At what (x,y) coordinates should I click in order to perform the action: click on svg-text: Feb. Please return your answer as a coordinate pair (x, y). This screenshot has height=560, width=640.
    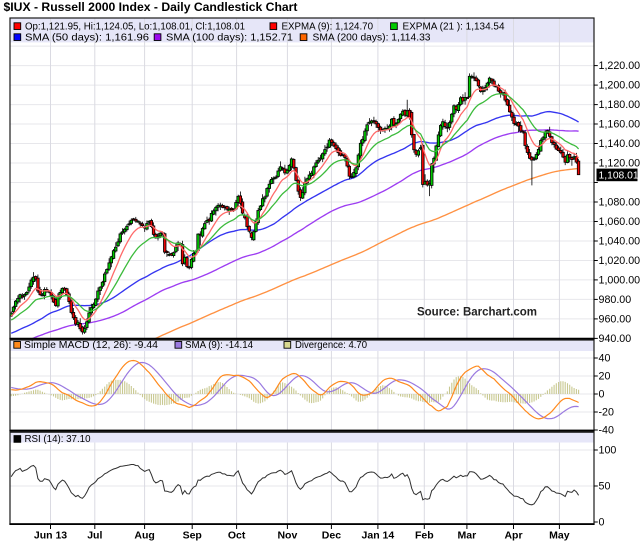
    Looking at the image, I should click on (424, 535).